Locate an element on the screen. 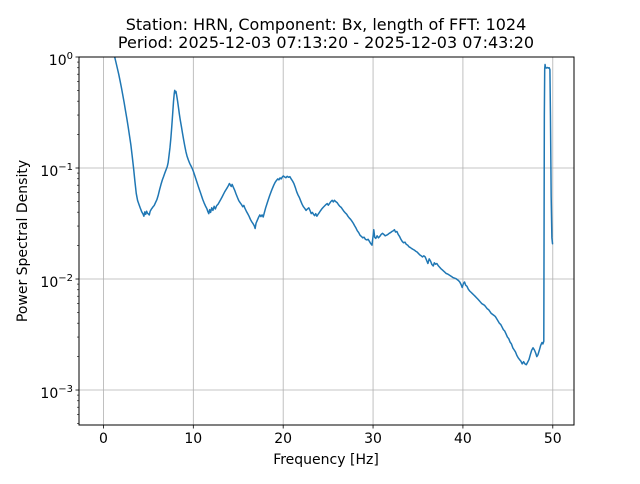  y-axis-label: Power Spectral Density is located at coordinates (23, 241).